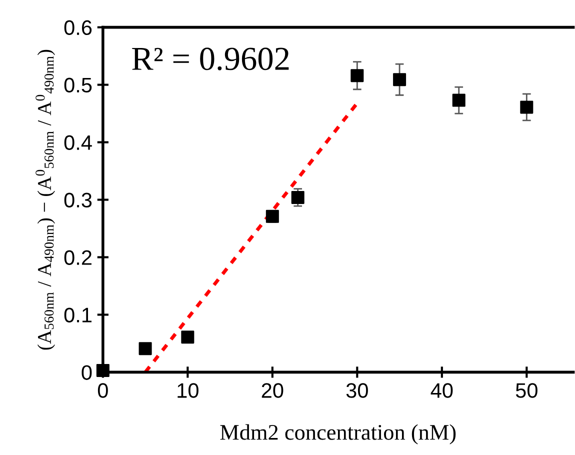 The height and width of the screenshot is (455, 575). Describe the element at coordinates (78, 142) in the screenshot. I see `y-tick-label: 0.4` at that location.